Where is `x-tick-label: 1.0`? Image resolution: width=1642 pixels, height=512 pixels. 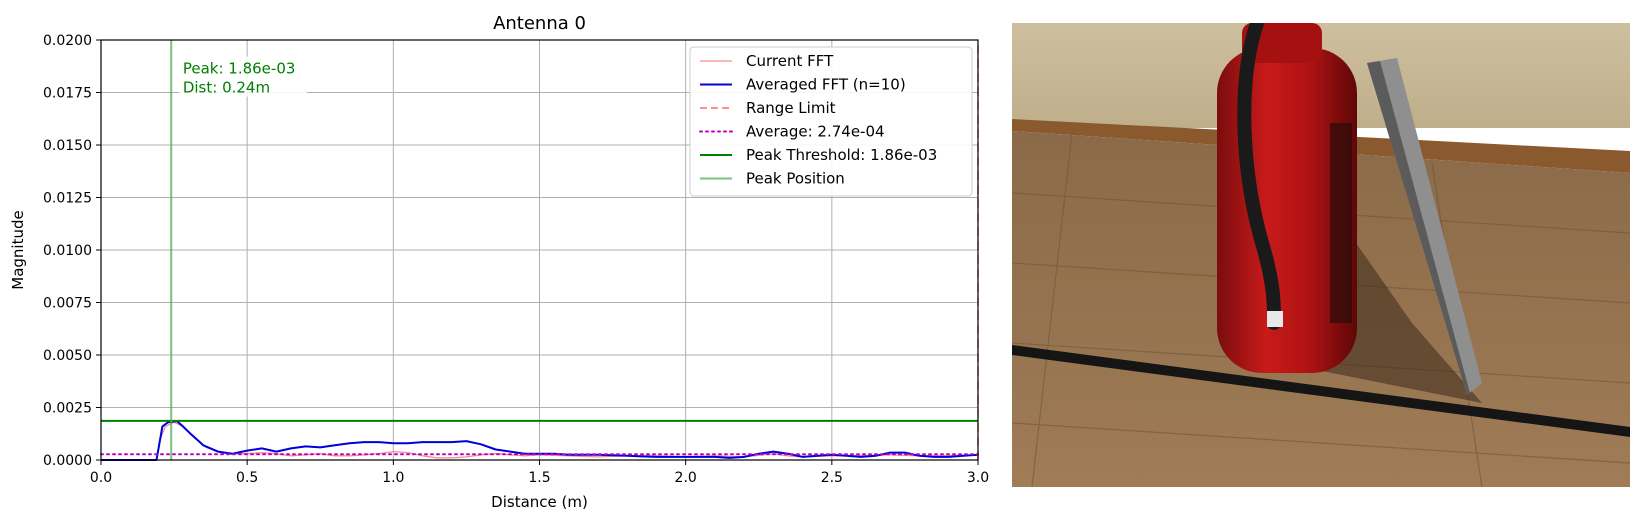
x-tick-label: 1.0 is located at coordinates (393, 478).